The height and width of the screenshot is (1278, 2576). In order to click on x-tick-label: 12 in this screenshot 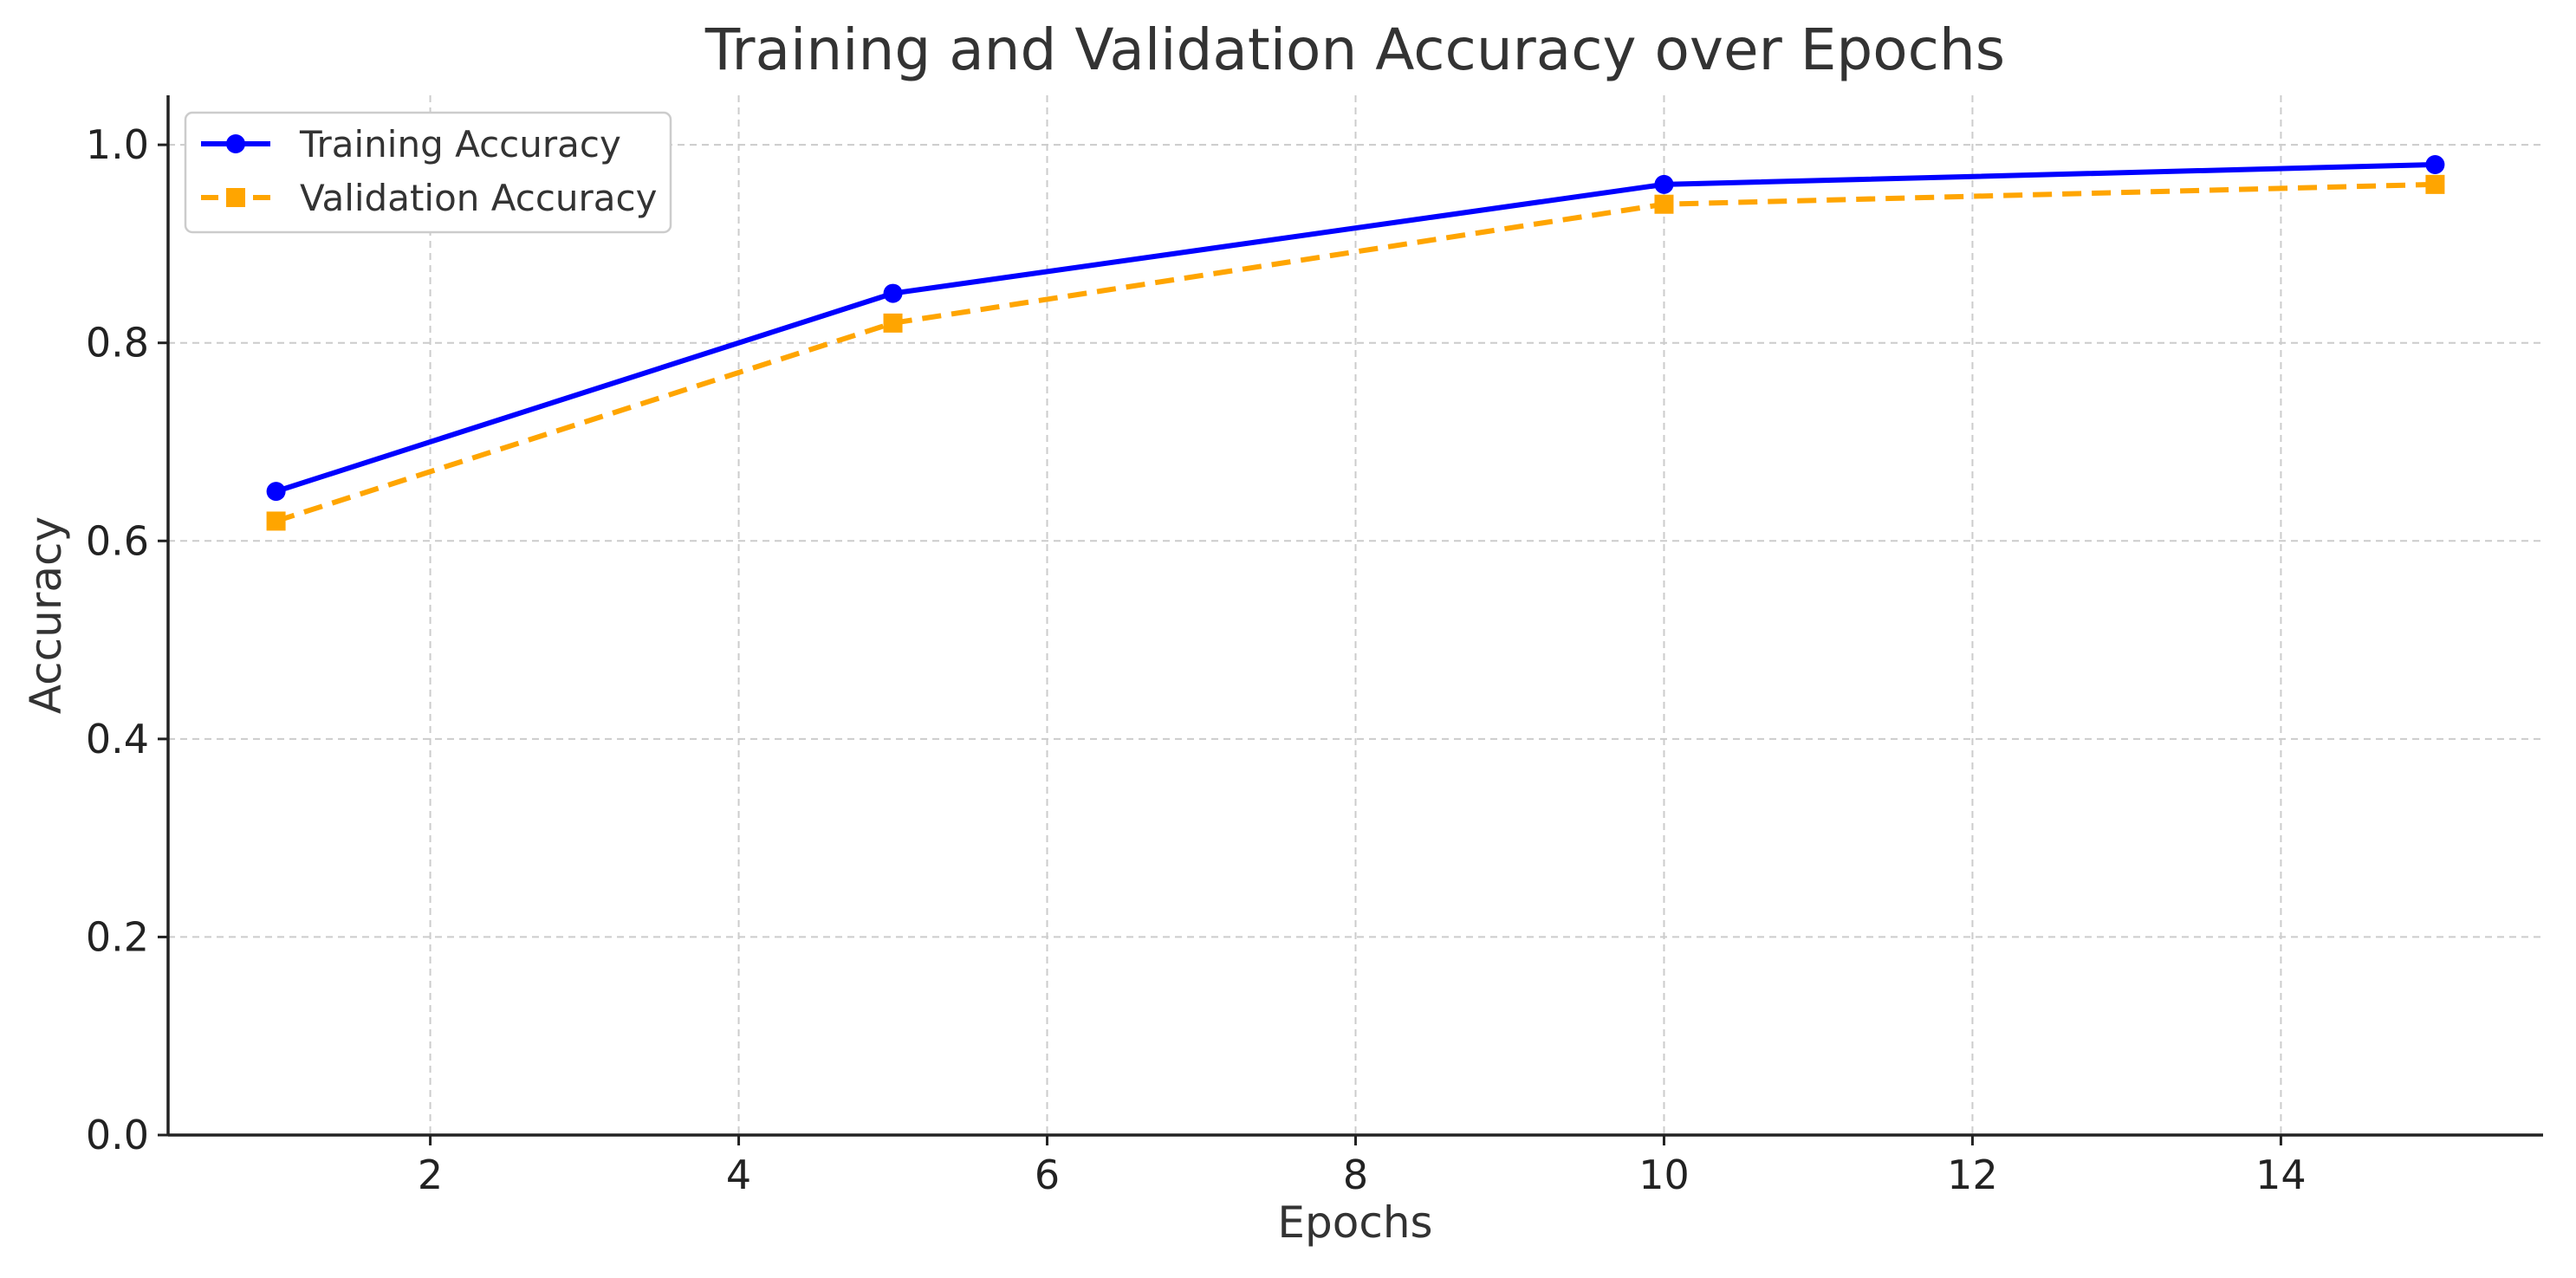, I will do `click(1972, 1174)`.